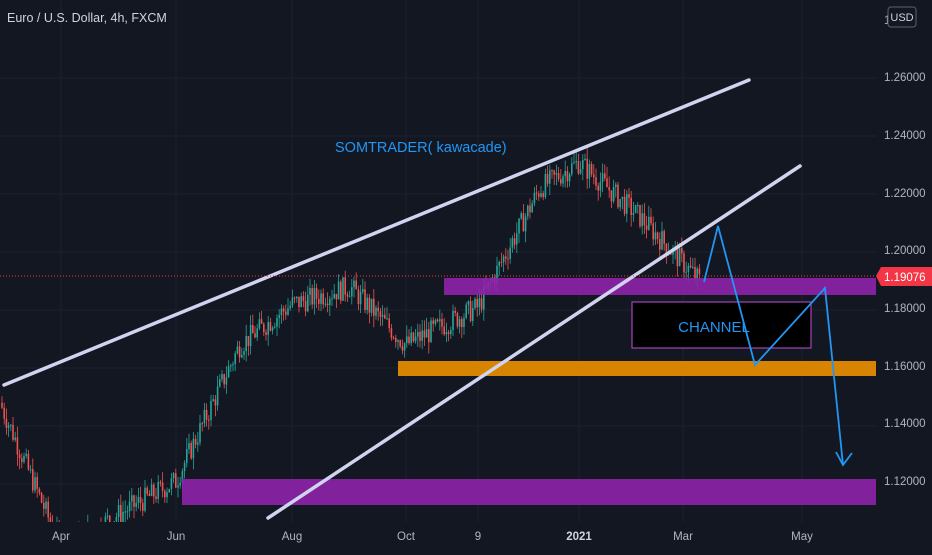 The height and width of the screenshot is (555, 932). What do you see at coordinates (292, 537) in the screenshot?
I see `time-axis-label: Aug` at bounding box center [292, 537].